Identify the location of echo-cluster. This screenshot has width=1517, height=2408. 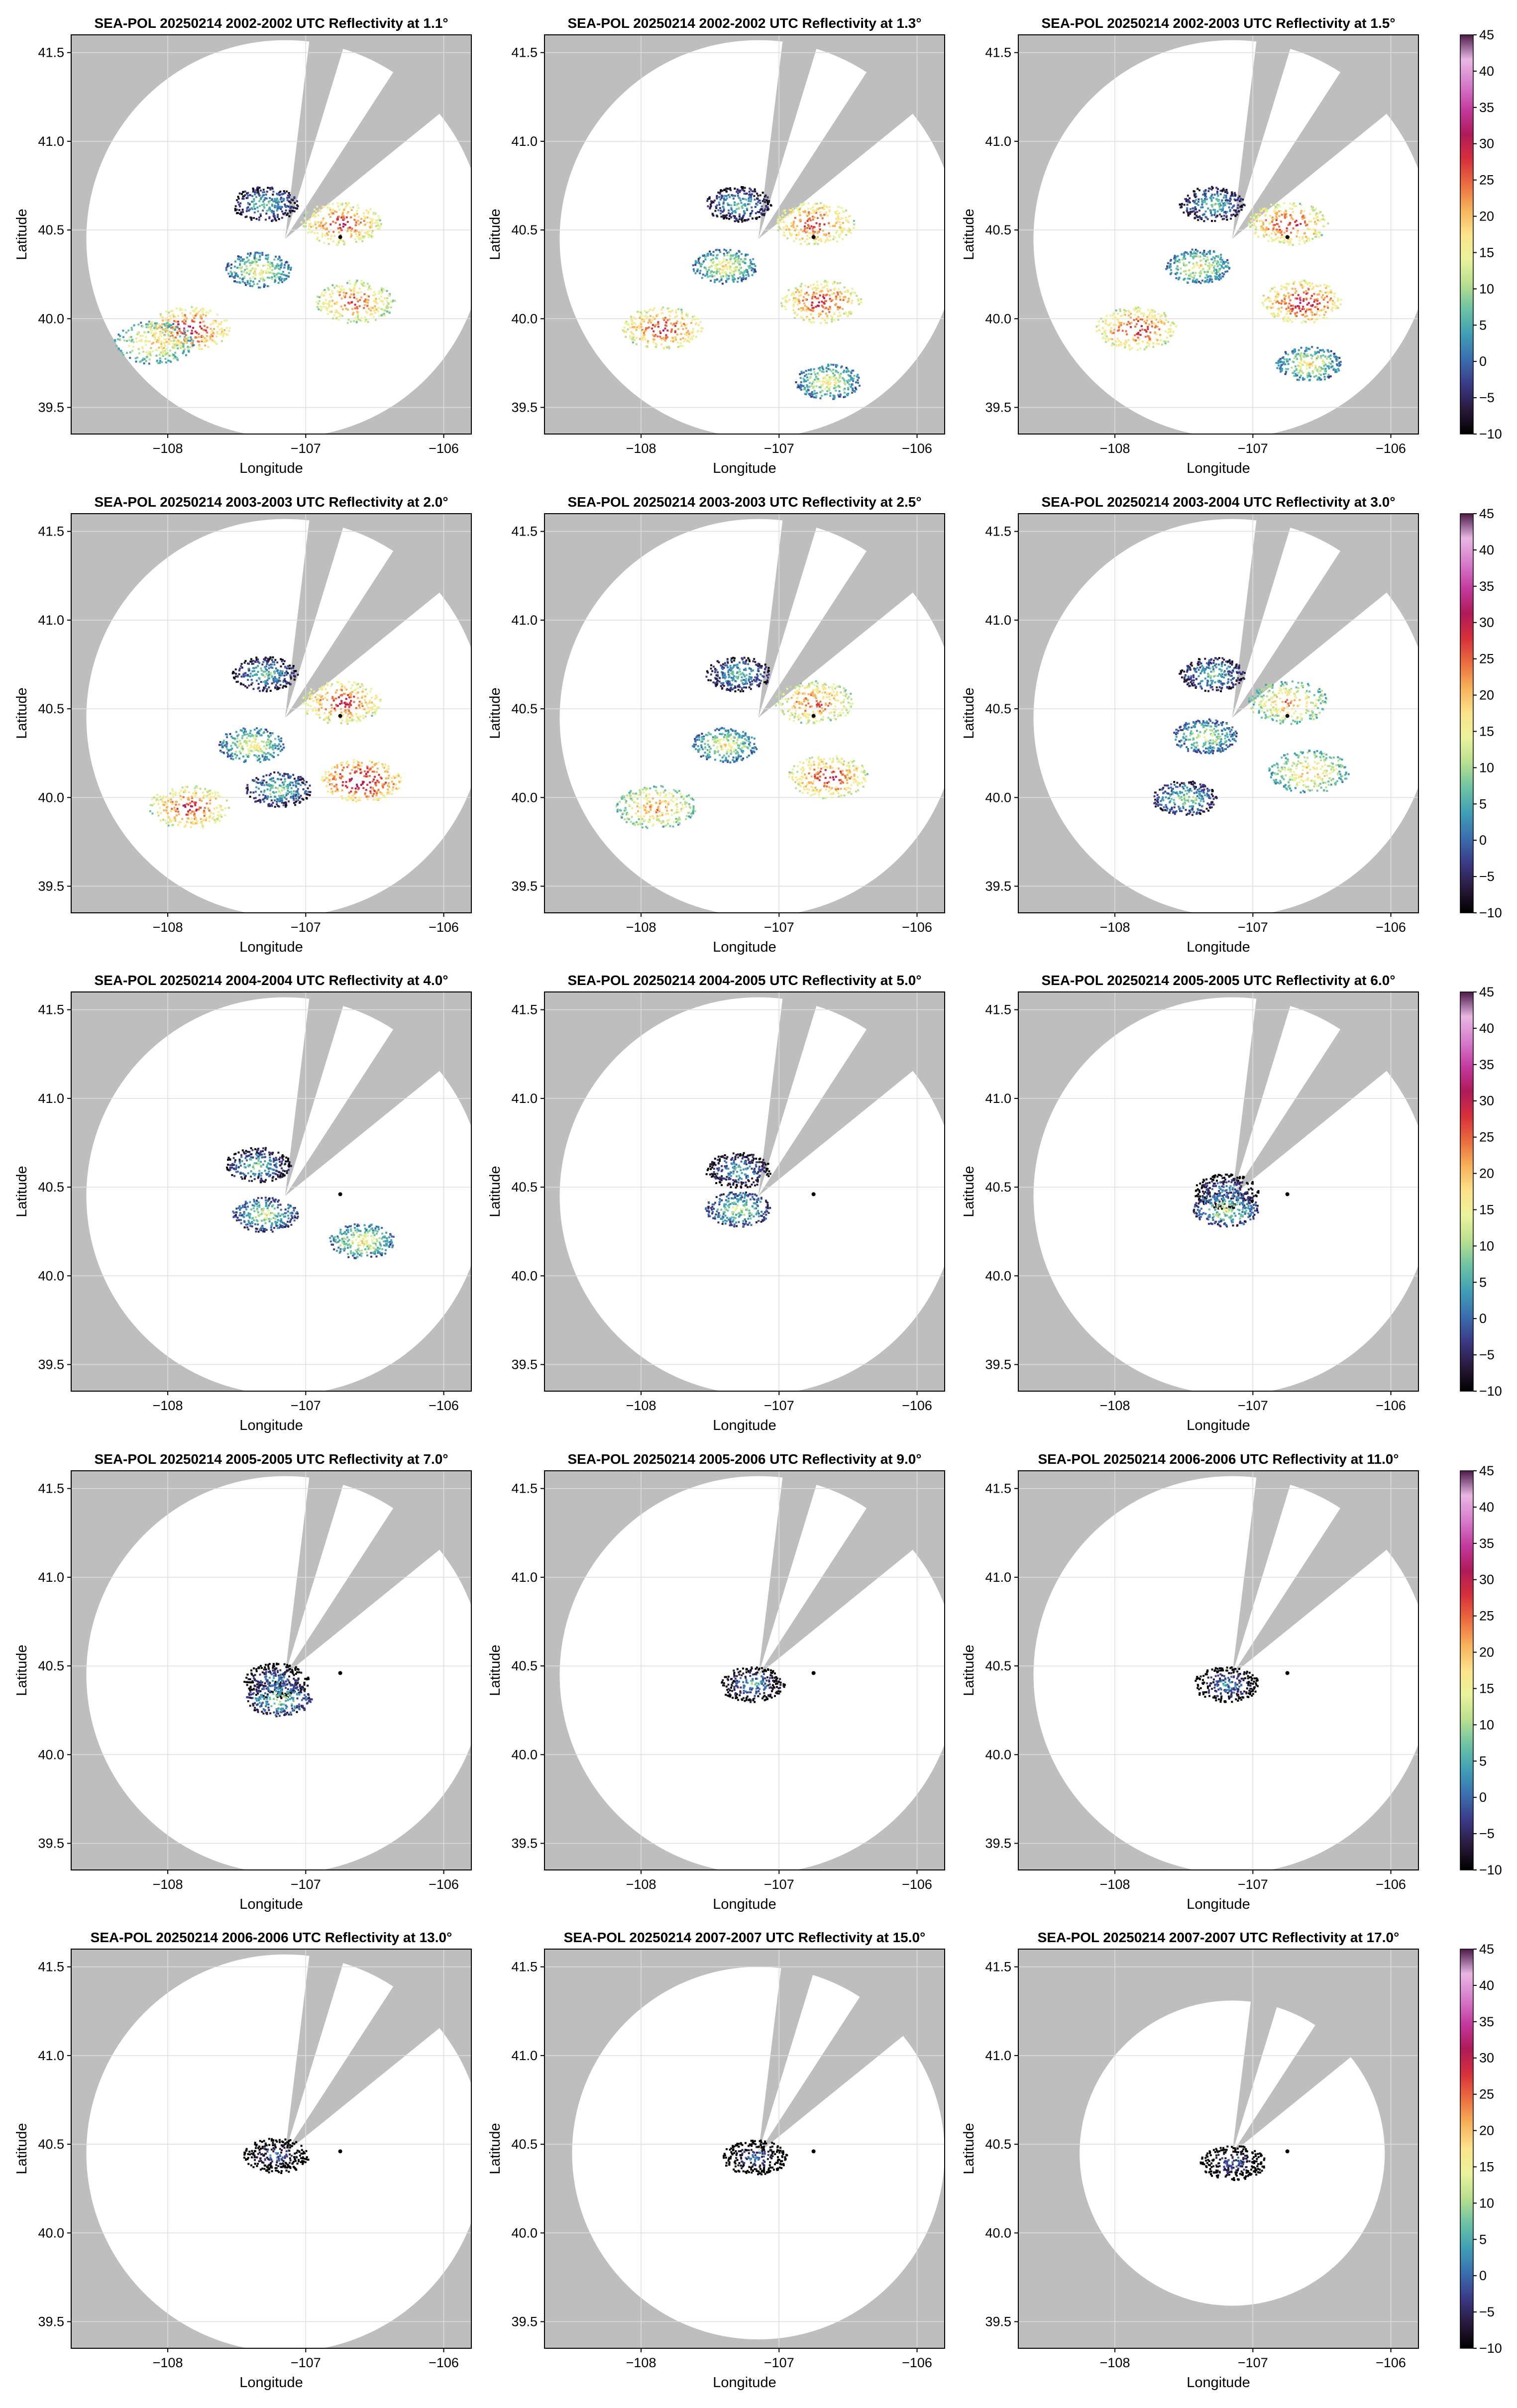
(341, 224).